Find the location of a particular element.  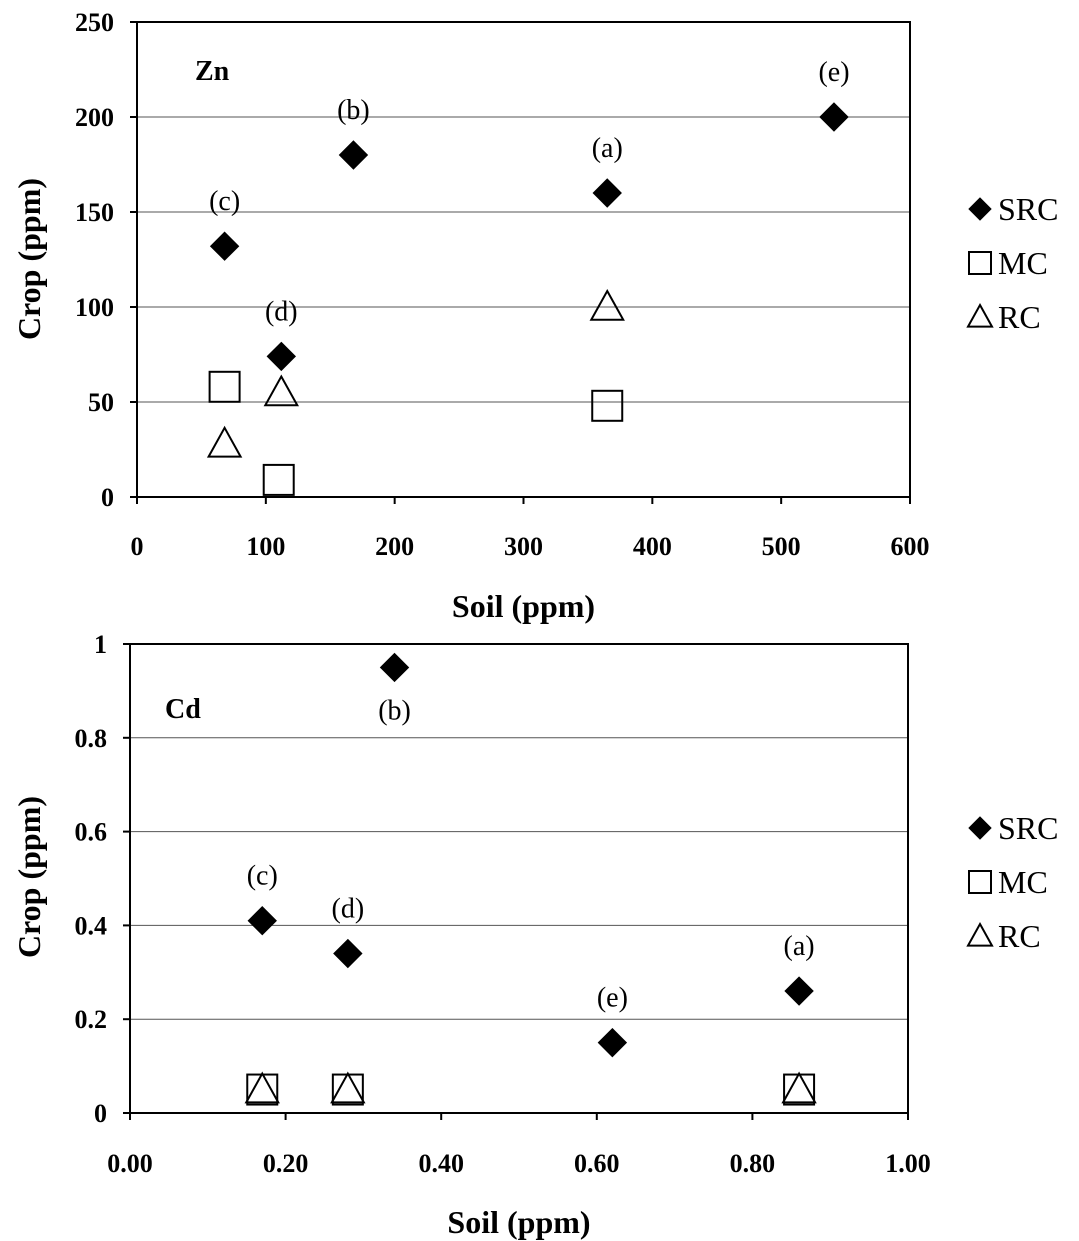

x-tick-label: 0.20 is located at coordinates (286, 1163).